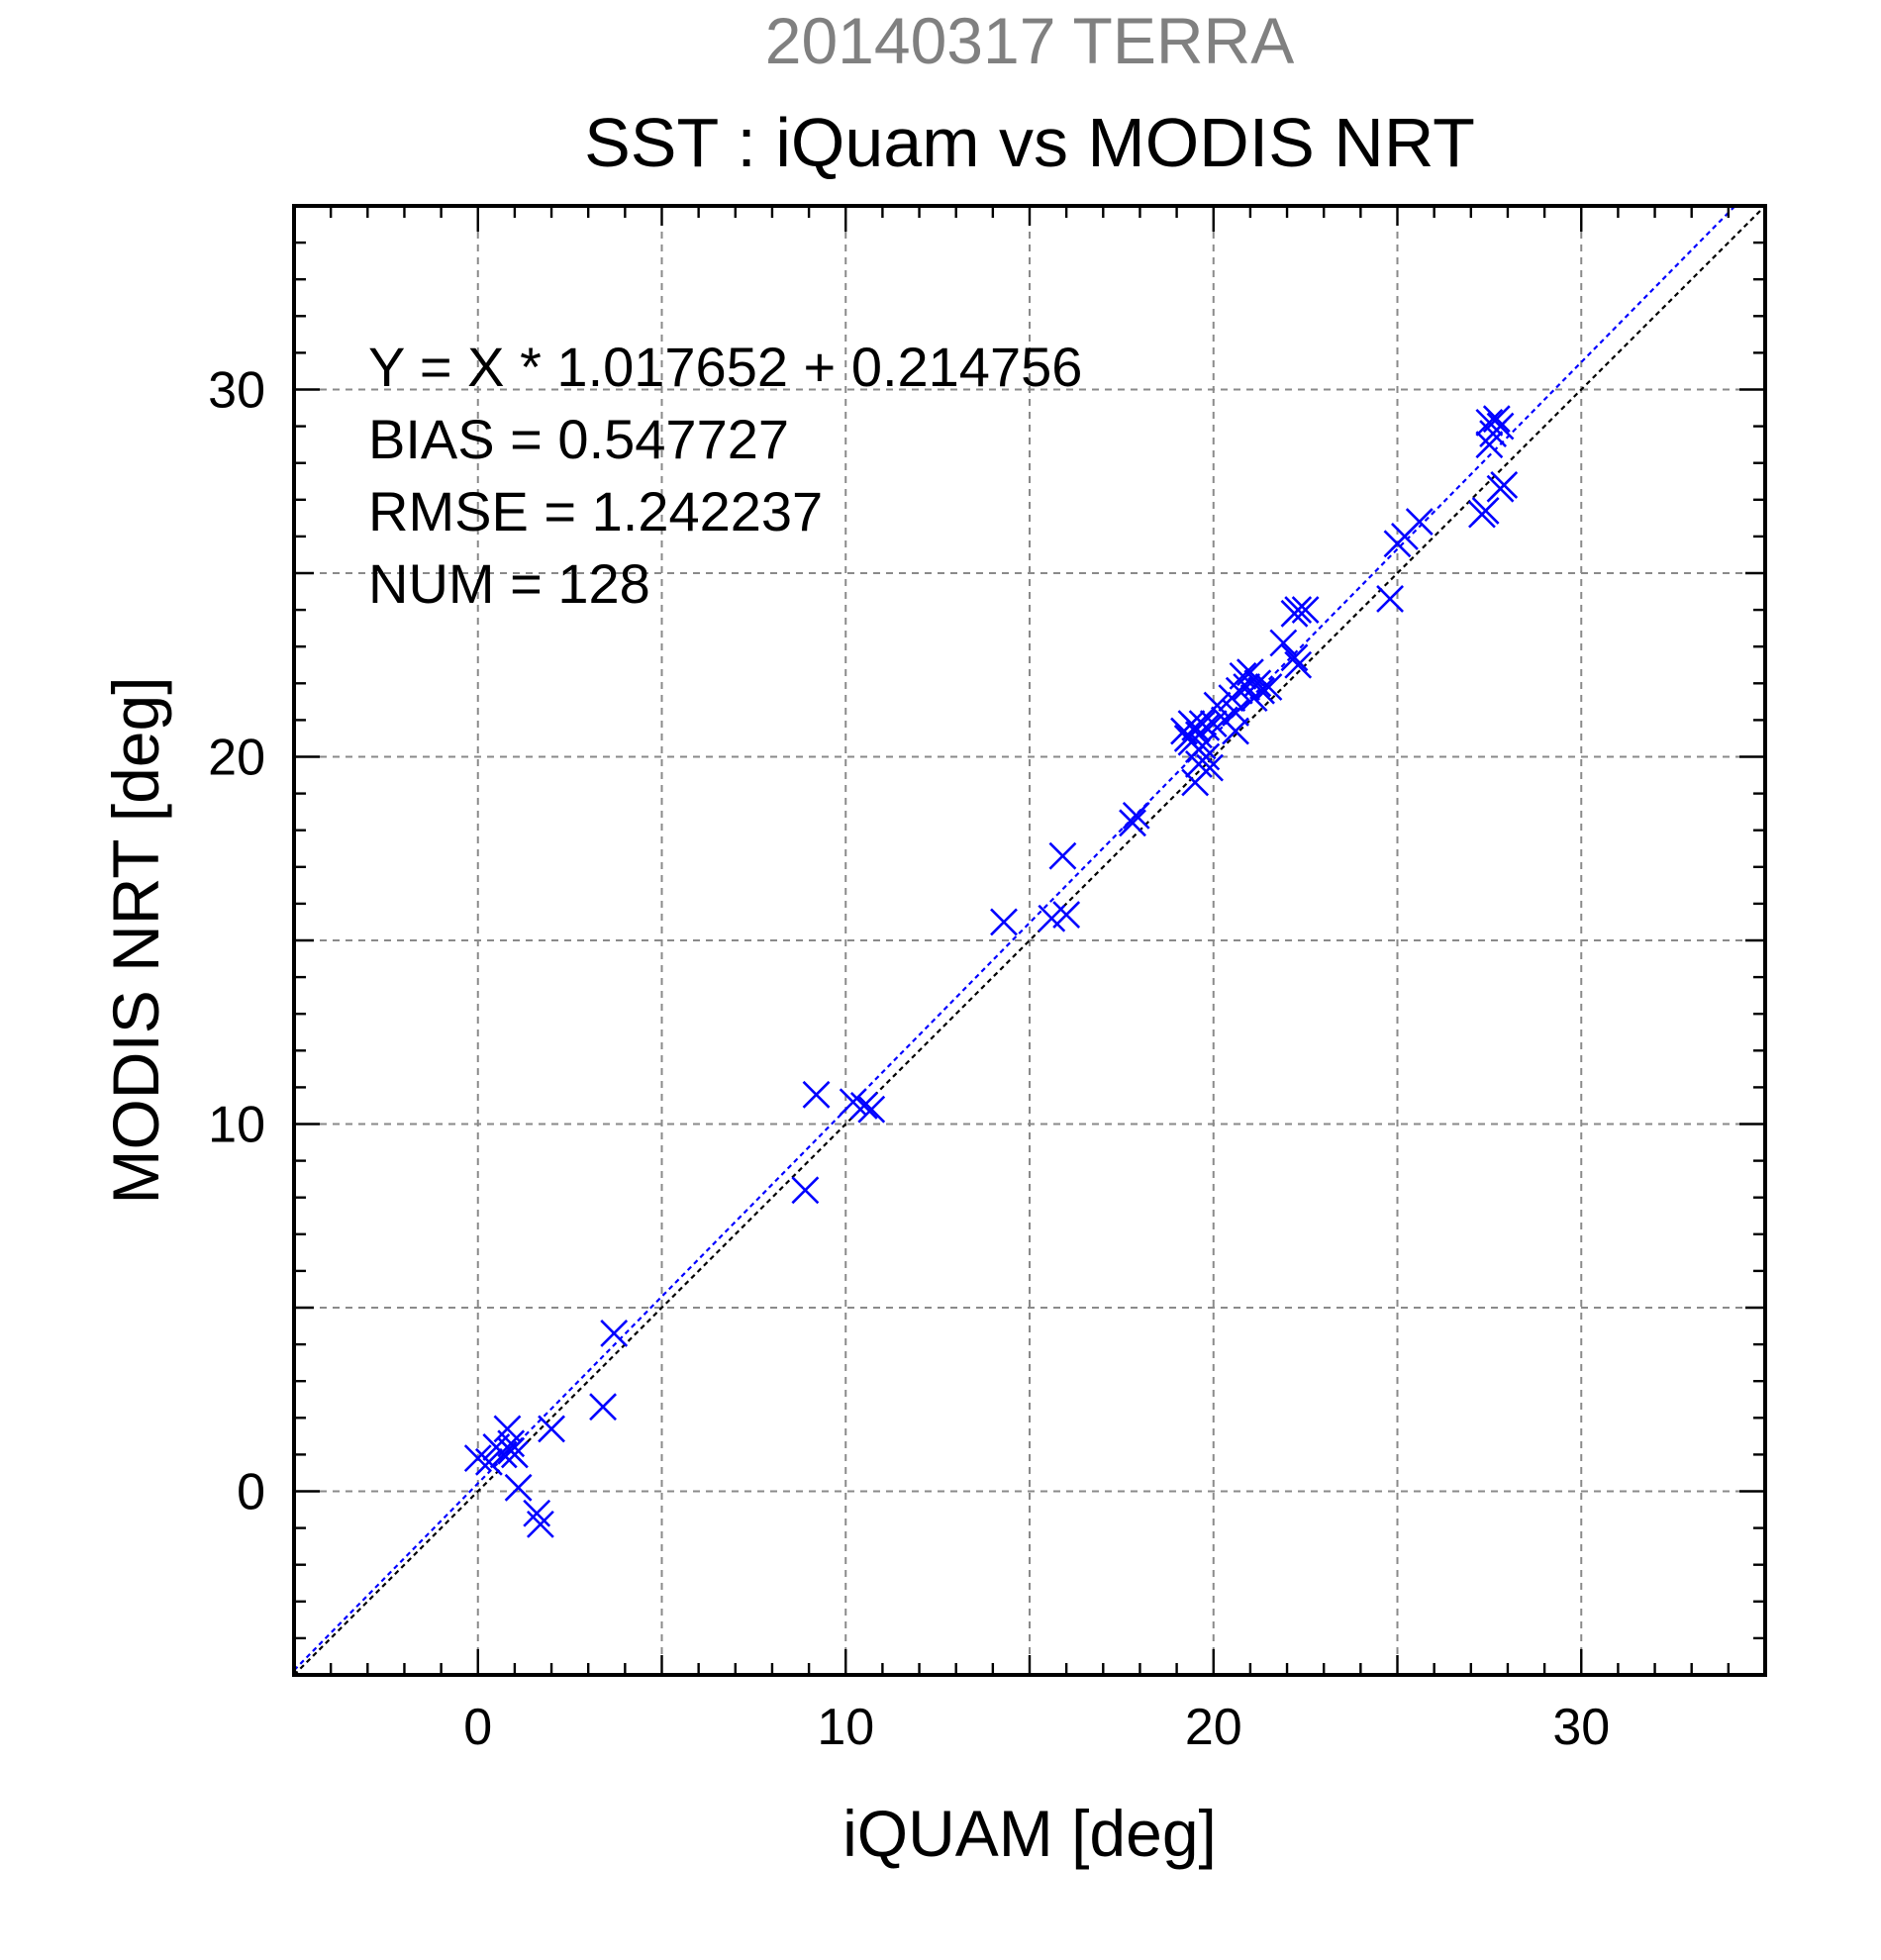 This screenshot has height=1960, width=1881. What do you see at coordinates (237, 758) in the screenshot?
I see `y-tick-label: 20` at bounding box center [237, 758].